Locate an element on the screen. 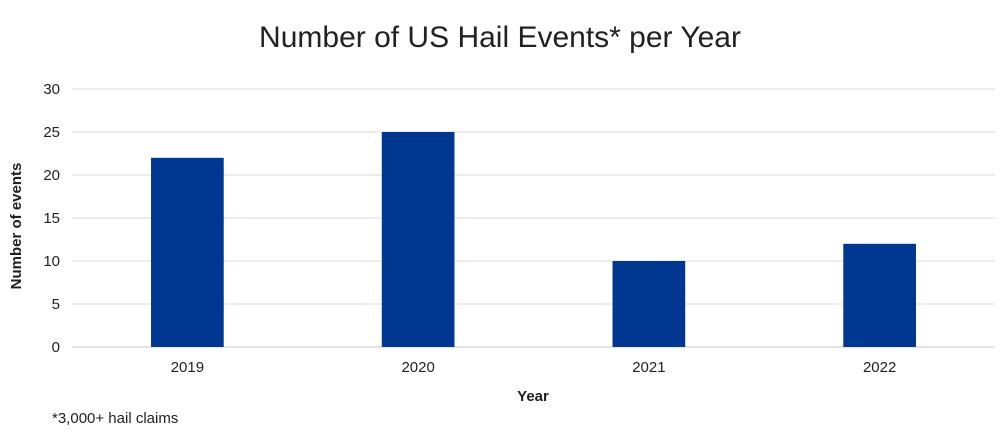  x-axis-title: Year is located at coordinates (533, 396).